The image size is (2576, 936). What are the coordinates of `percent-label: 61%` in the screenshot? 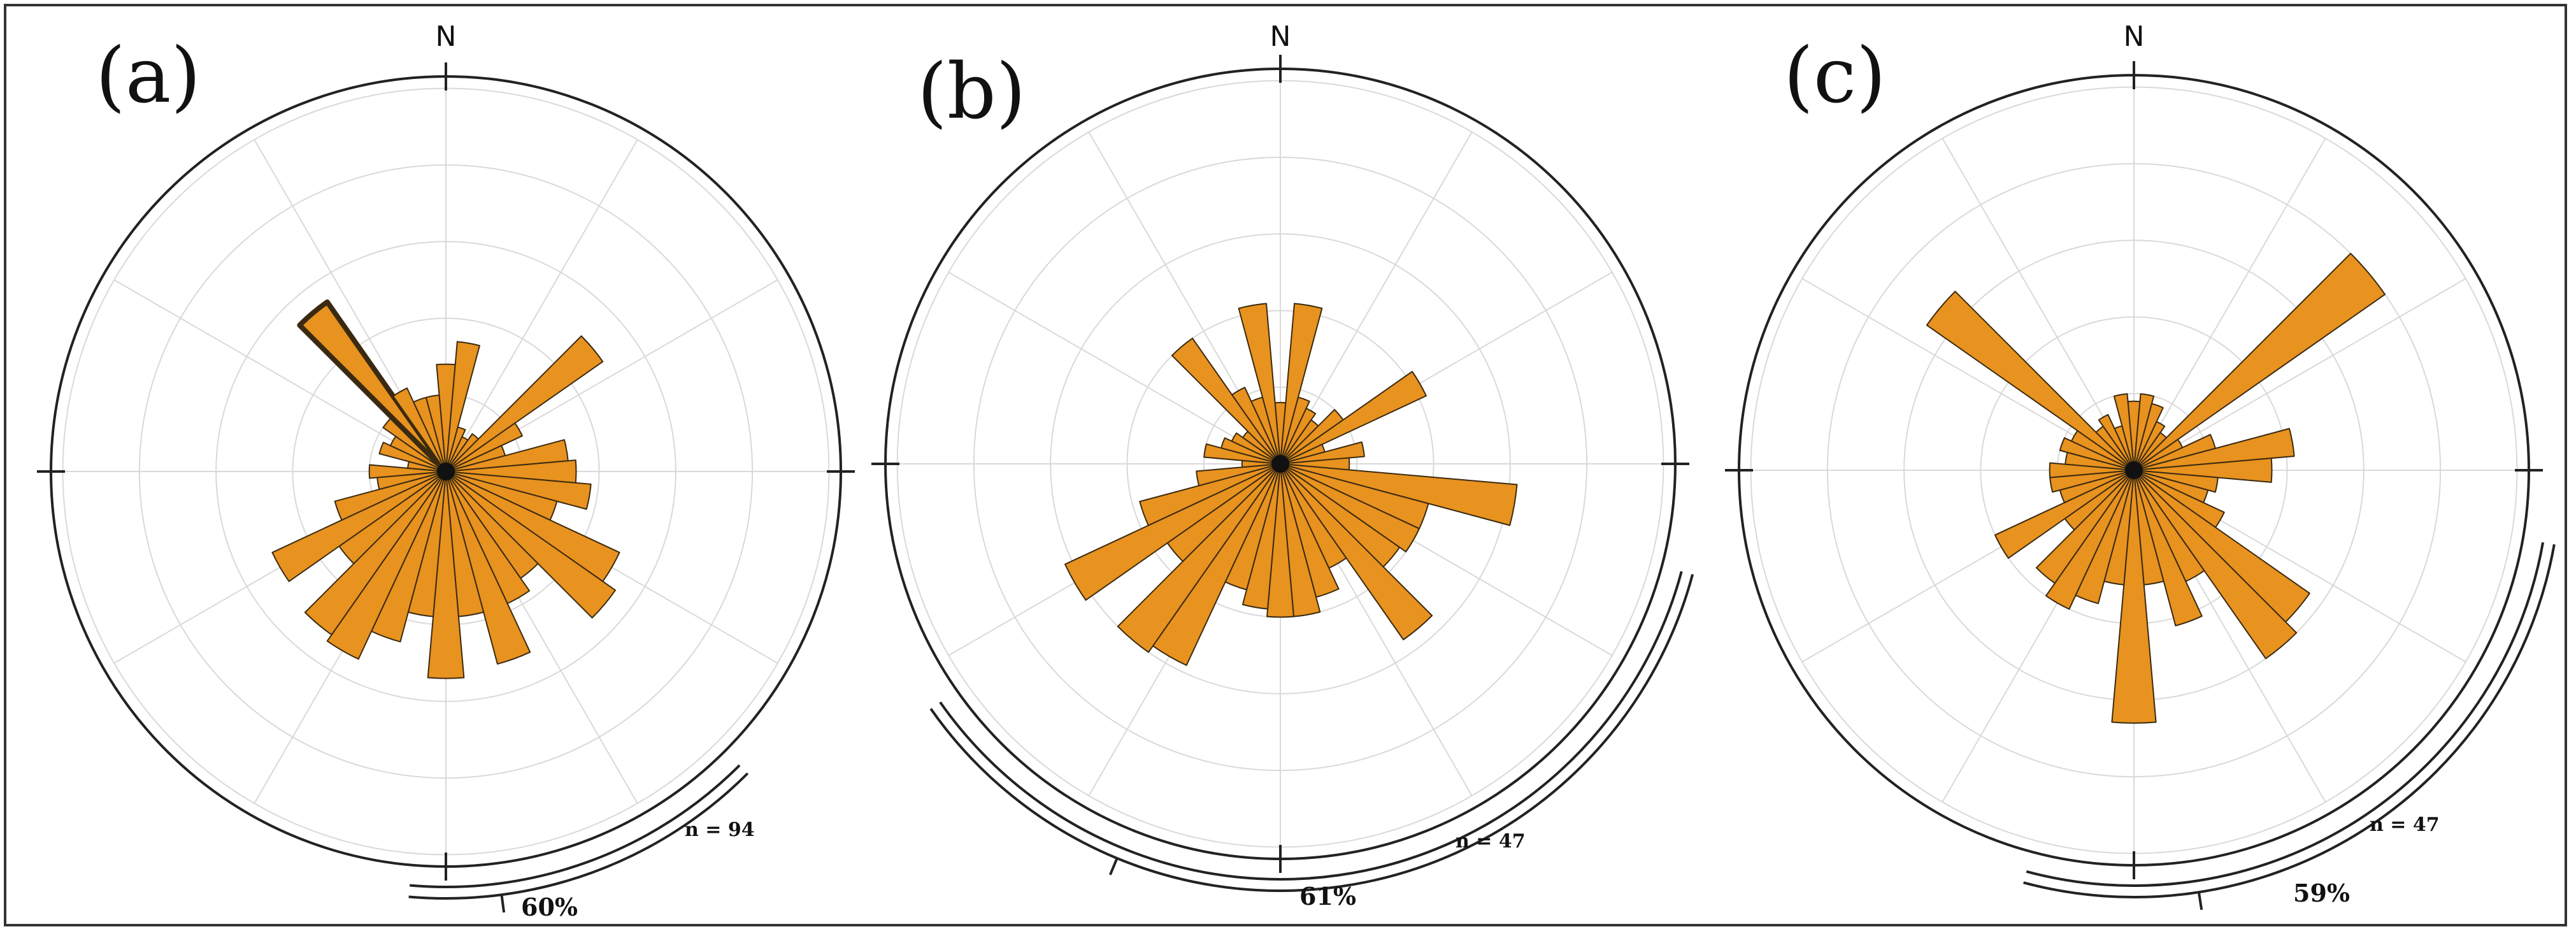 It's located at (1328, 896).